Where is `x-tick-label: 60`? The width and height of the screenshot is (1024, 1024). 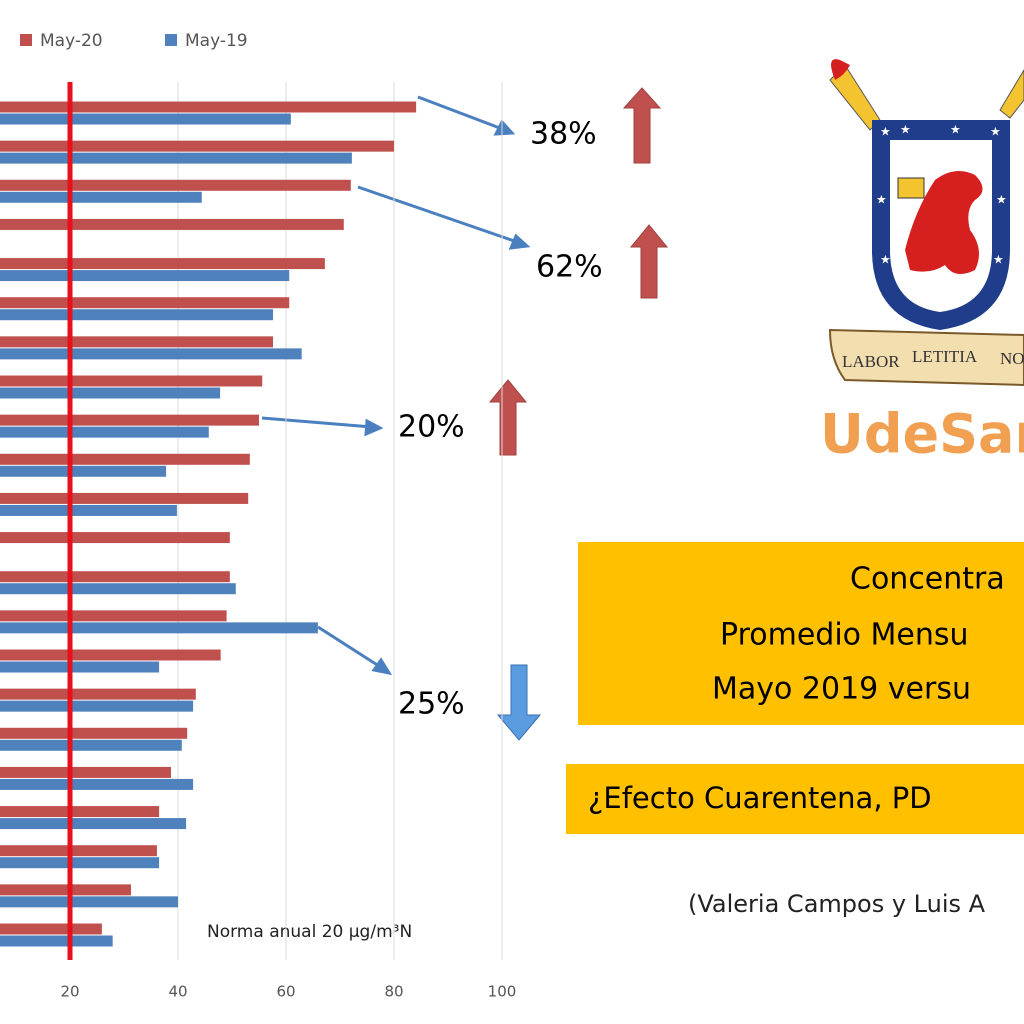
x-tick-label: 60 is located at coordinates (285, 992).